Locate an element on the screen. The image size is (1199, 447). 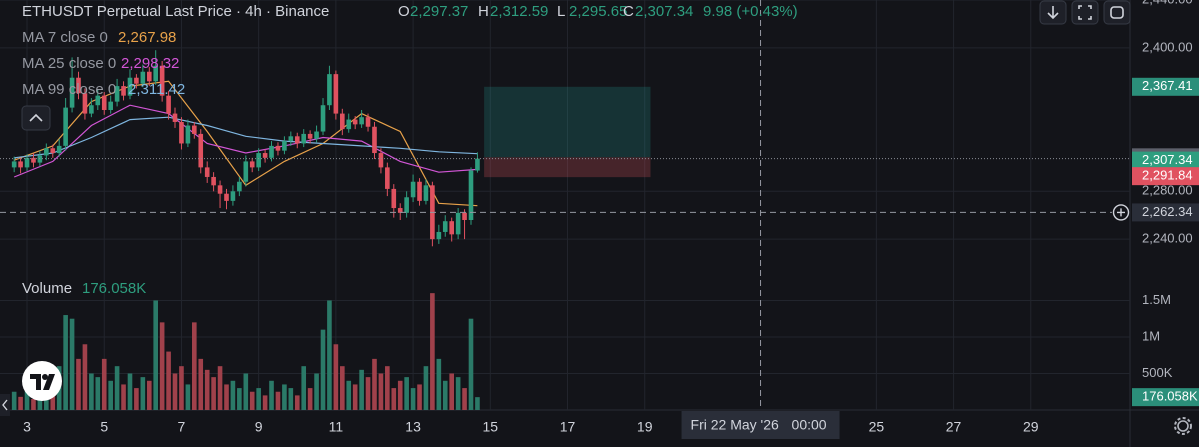
volume-tick-label: 1.5M is located at coordinates (1156, 299).